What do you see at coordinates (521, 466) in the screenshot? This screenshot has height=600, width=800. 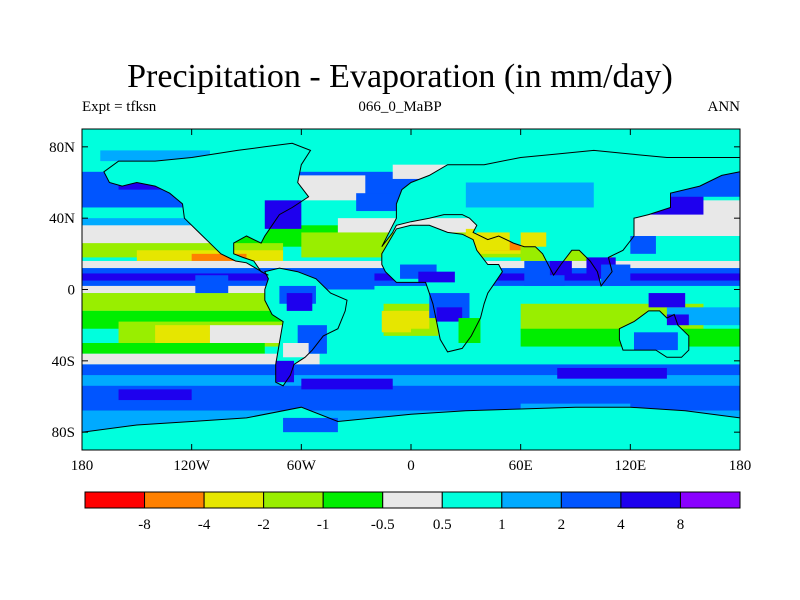 I see `lon-tick-label: 60E` at bounding box center [521, 466].